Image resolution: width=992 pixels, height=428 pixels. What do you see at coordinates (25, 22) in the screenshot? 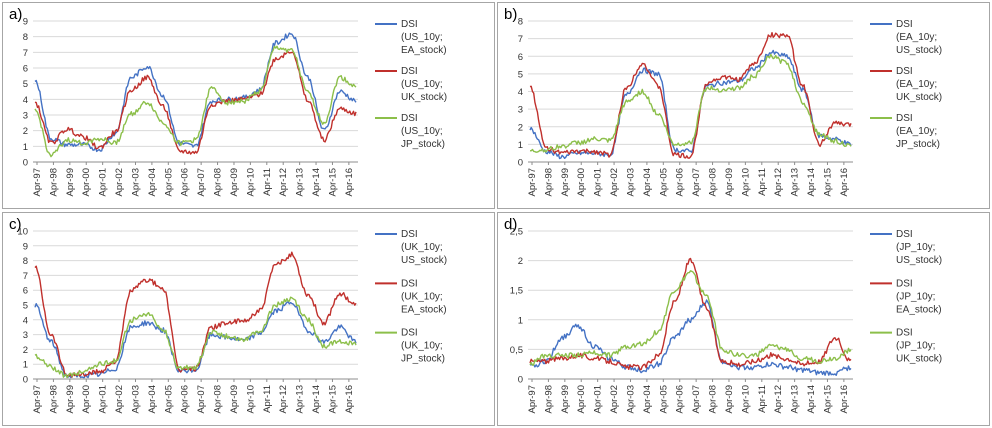
I see `y-tick-label: 9` at bounding box center [25, 22].